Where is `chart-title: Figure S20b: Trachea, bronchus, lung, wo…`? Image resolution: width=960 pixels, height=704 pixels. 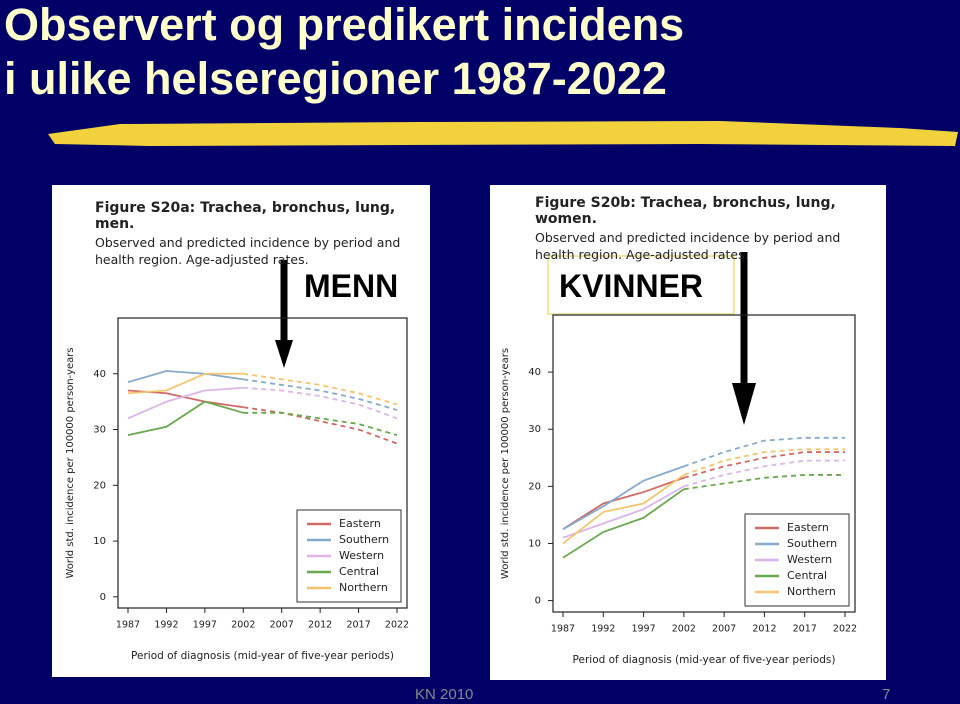 chart-title: Figure S20b: Trachea, bronchus, lung, wo… is located at coordinates (685, 211).